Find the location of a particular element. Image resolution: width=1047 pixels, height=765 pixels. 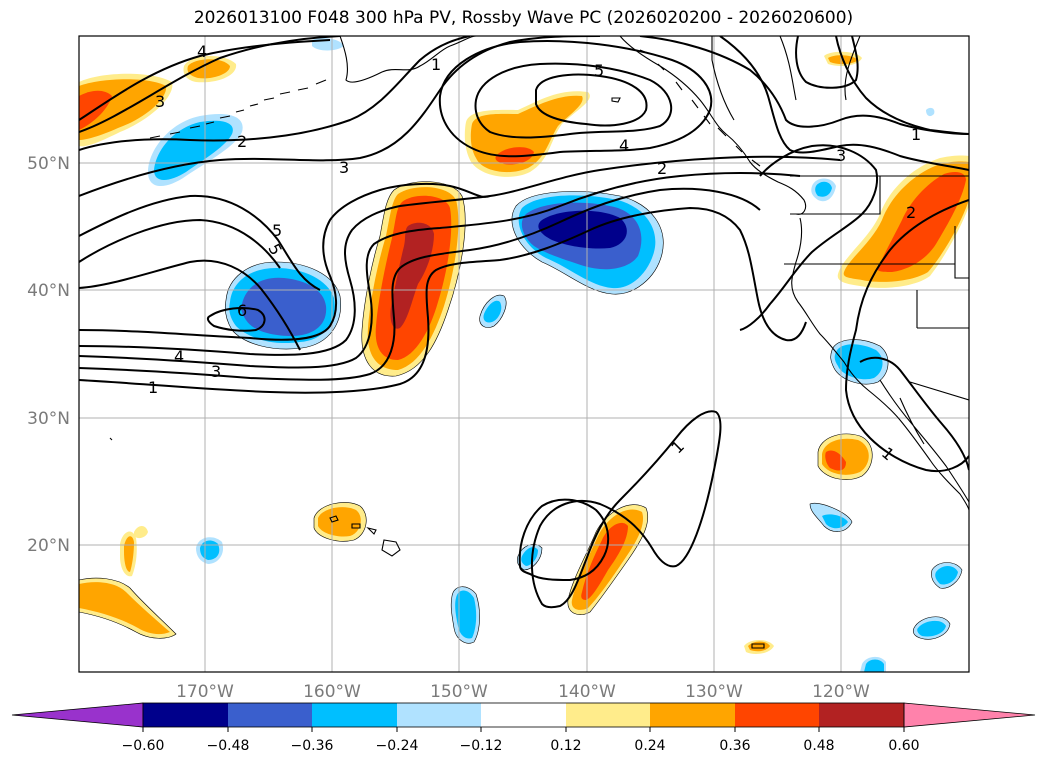

colorbar-tick-label: −0.36 is located at coordinates (312, 746).